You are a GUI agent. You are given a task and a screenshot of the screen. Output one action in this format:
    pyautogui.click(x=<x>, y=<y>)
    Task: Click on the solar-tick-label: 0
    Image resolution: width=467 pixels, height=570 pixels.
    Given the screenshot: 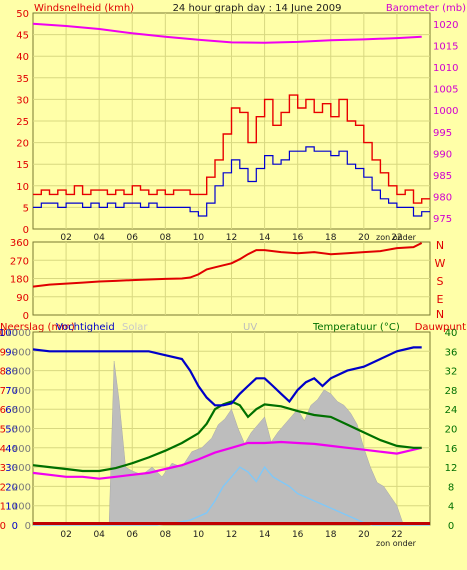 What is the action you would take?
    pyautogui.click(x=28, y=526)
    